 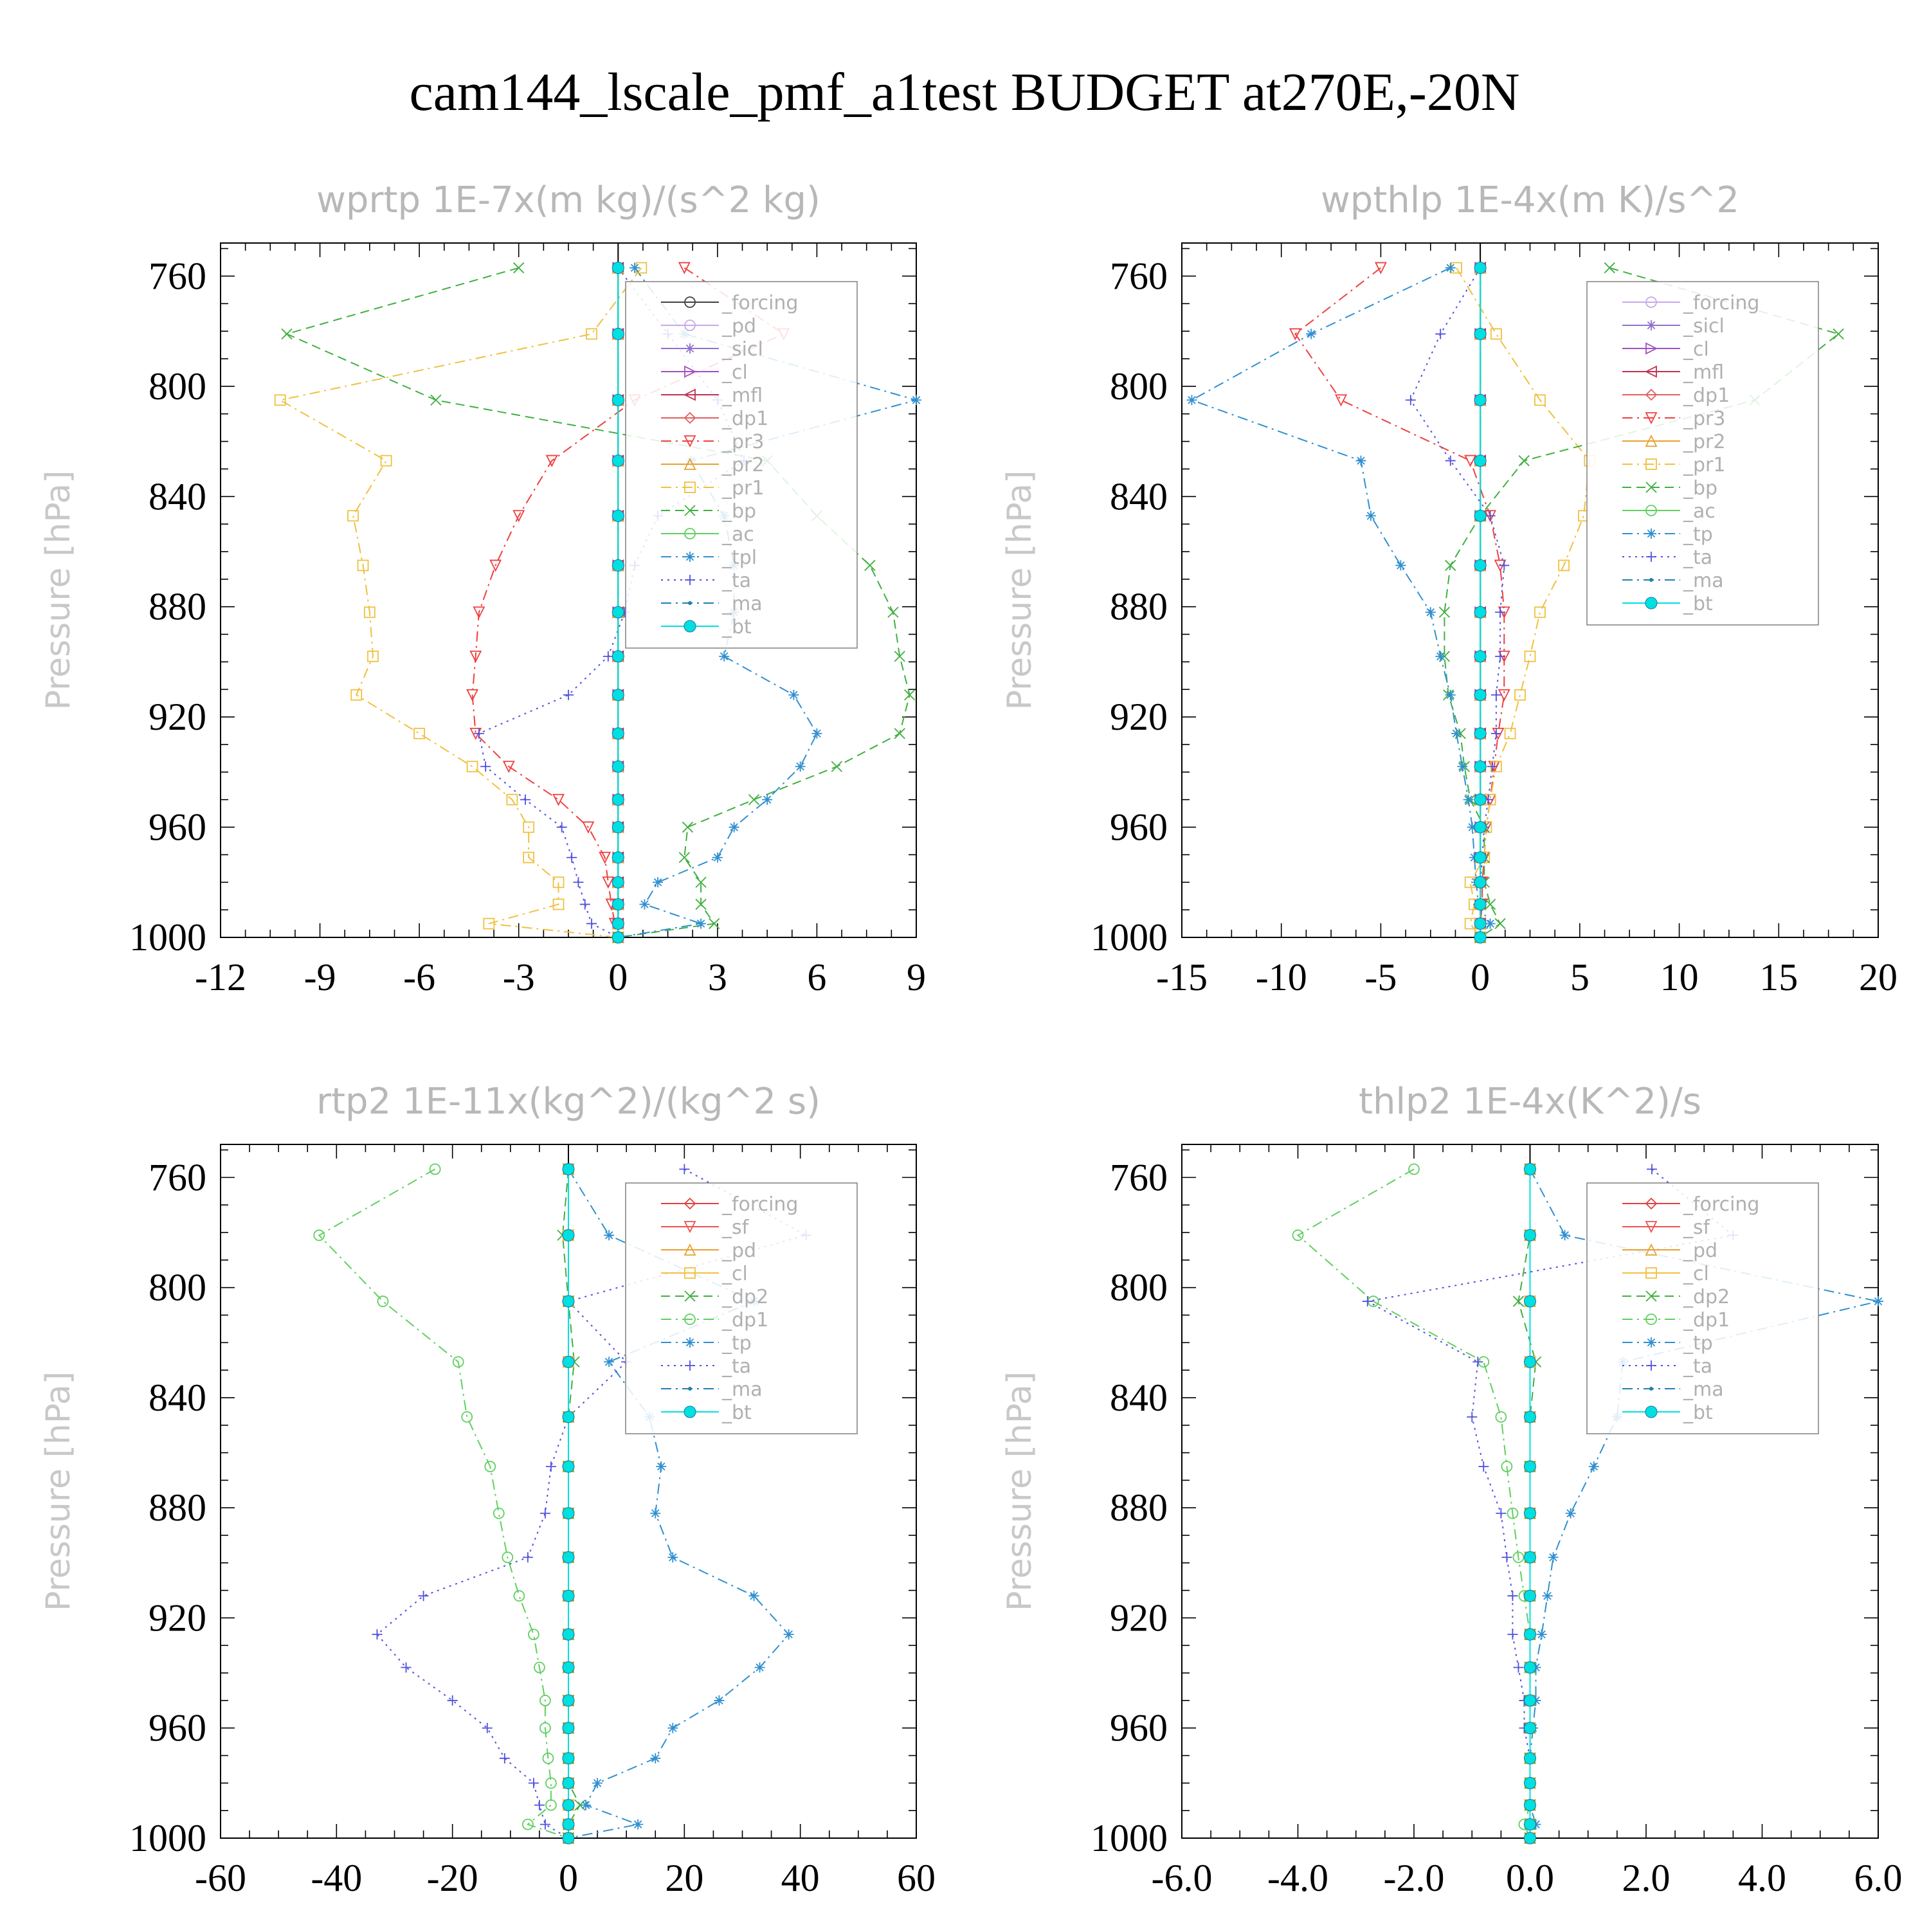 What do you see at coordinates (1139, 1507) in the screenshot?
I see `y-tick-label: 880` at bounding box center [1139, 1507].